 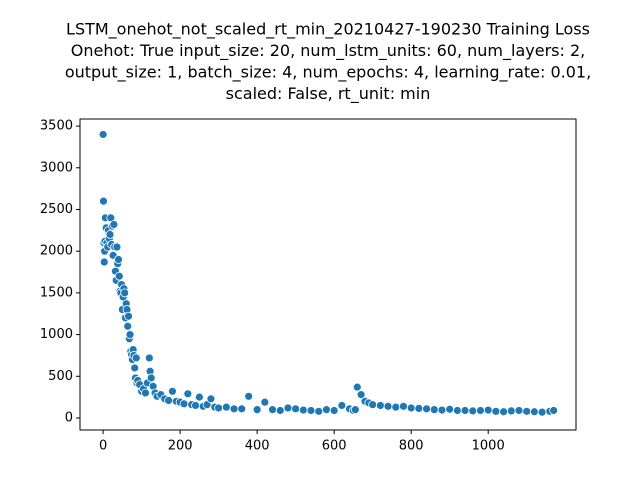 What do you see at coordinates (60, 376) in the screenshot?
I see `y-tick-label: 500` at bounding box center [60, 376].